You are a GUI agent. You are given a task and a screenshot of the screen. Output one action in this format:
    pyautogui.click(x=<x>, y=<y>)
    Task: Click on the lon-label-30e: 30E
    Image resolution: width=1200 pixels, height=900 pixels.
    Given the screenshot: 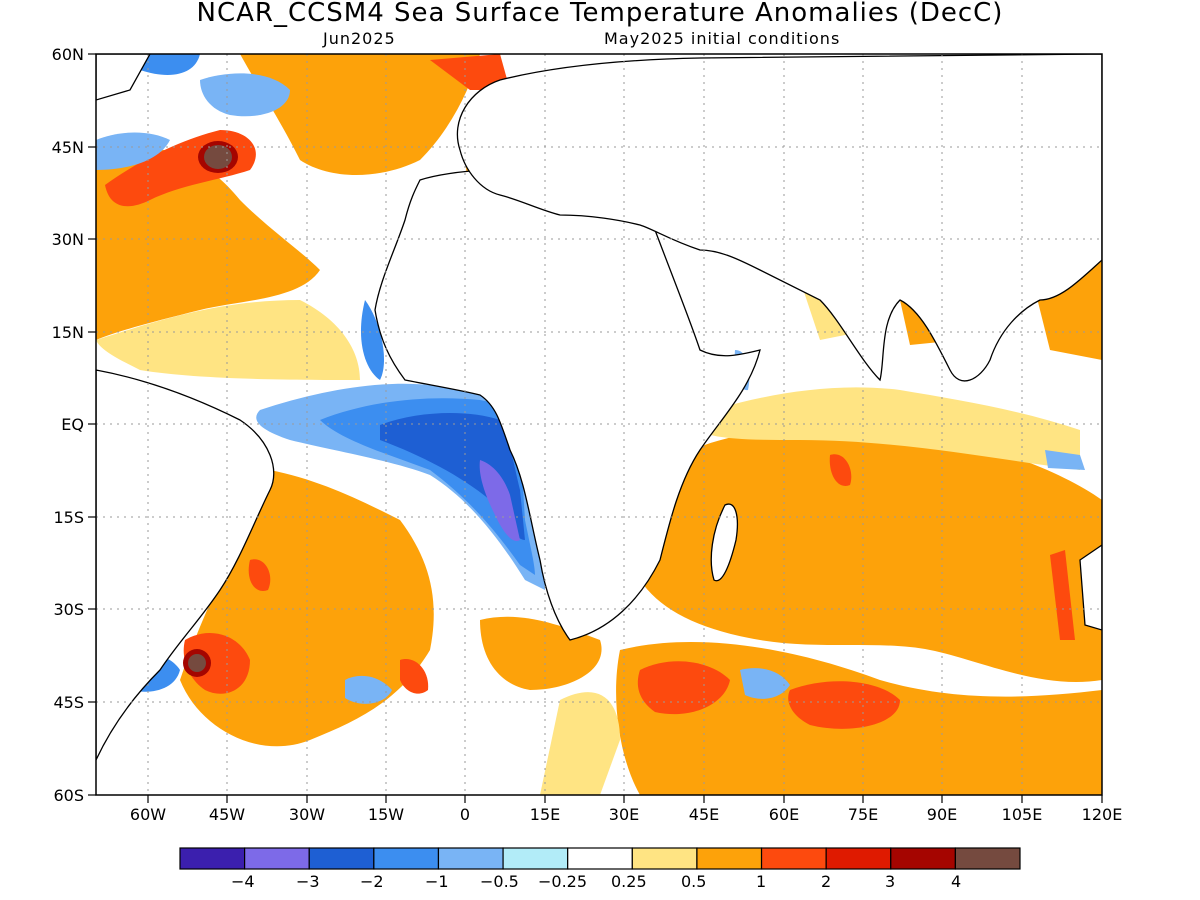 What is the action you would take?
    pyautogui.click(x=624, y=814)
    